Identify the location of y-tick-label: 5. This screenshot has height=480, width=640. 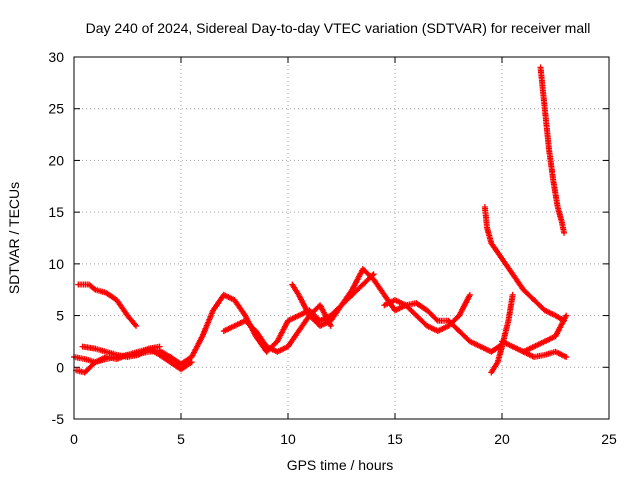
(60, 316).